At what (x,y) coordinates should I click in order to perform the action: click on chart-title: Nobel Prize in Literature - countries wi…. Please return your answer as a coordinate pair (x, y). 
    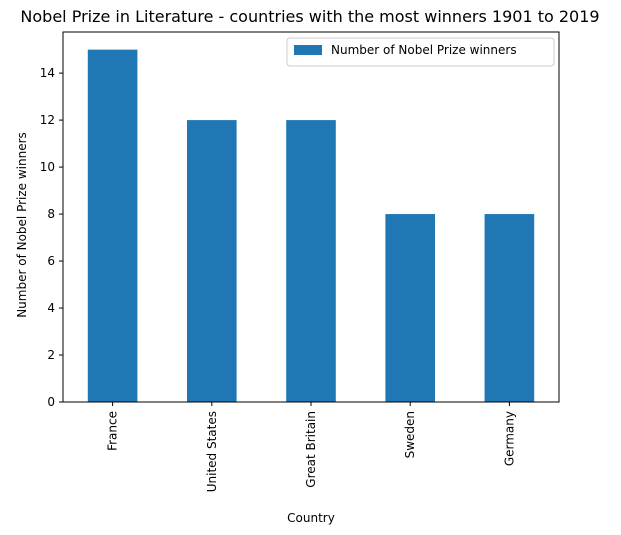
    Looking at the image, I should click on (309, 16).